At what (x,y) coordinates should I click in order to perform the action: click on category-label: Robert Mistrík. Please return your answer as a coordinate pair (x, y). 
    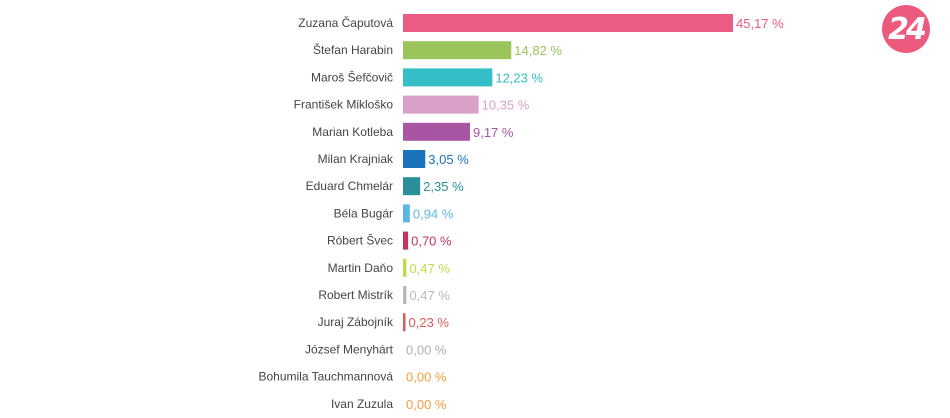
    Looking at the image, I should click on (356, 295).